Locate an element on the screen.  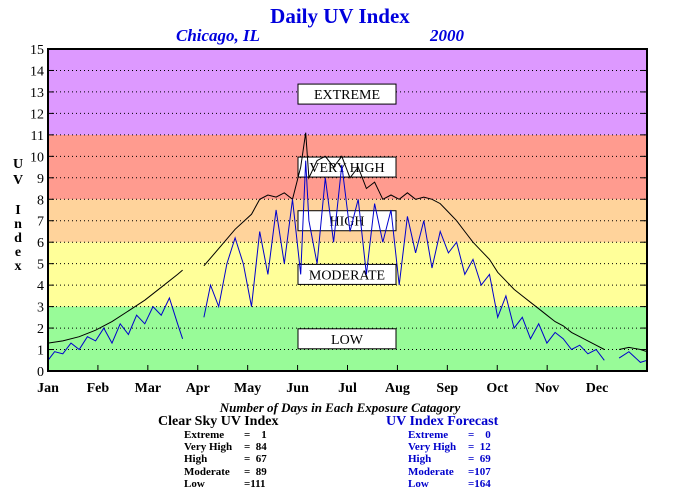
table-row: Moderate =107 is located at coordinates (449, 472).